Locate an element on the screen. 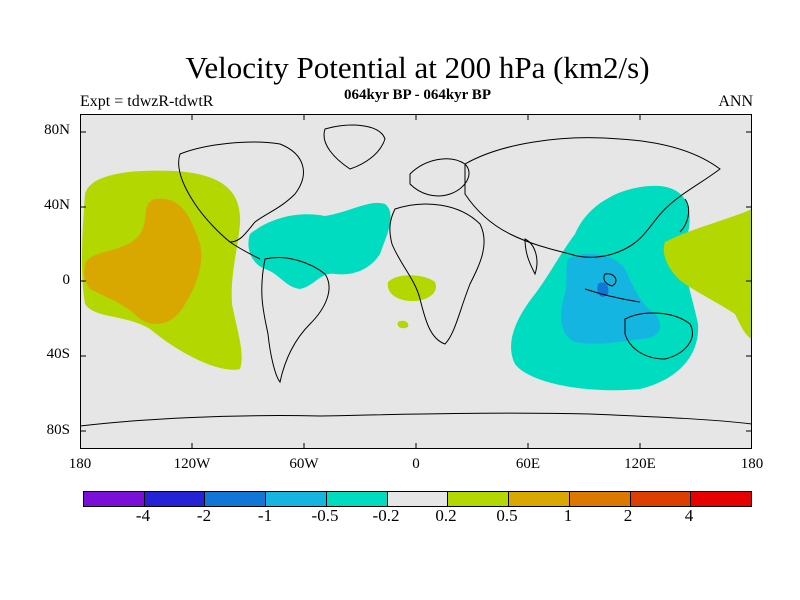 The width and height of the screenshot is (800, 600). xtick-label: 60E is located at coordinates (528, 464).